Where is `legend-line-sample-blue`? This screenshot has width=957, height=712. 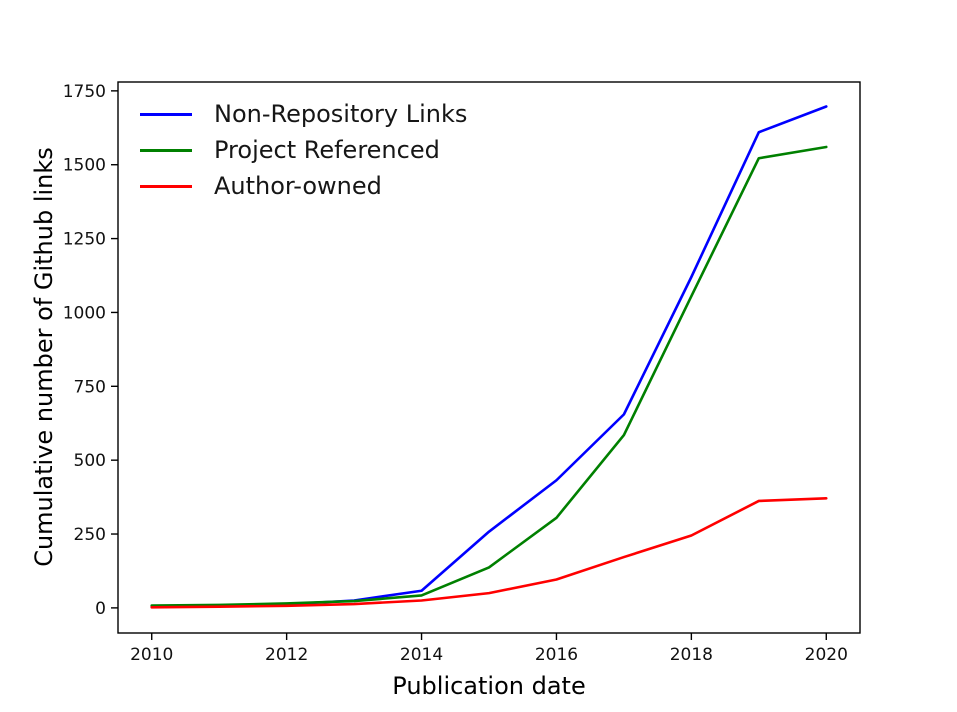
legend-line-sample-blue is located at coordinates (166, 114).